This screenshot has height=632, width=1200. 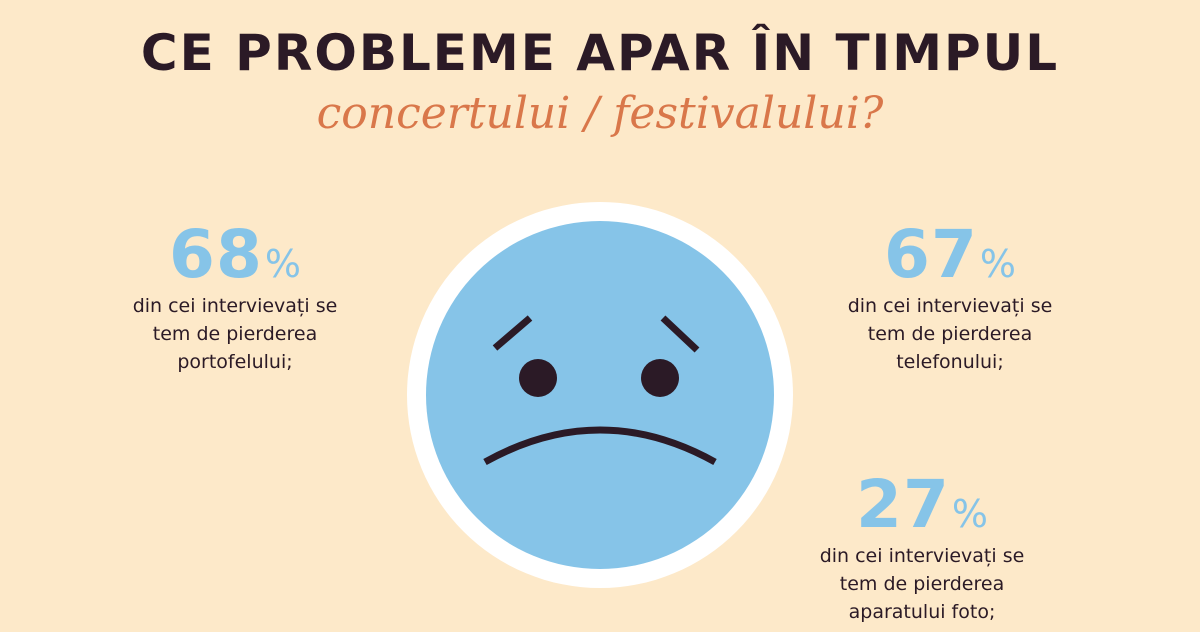 I want to click on stat-camera-figure: 27%, so click(x=922, y=505).